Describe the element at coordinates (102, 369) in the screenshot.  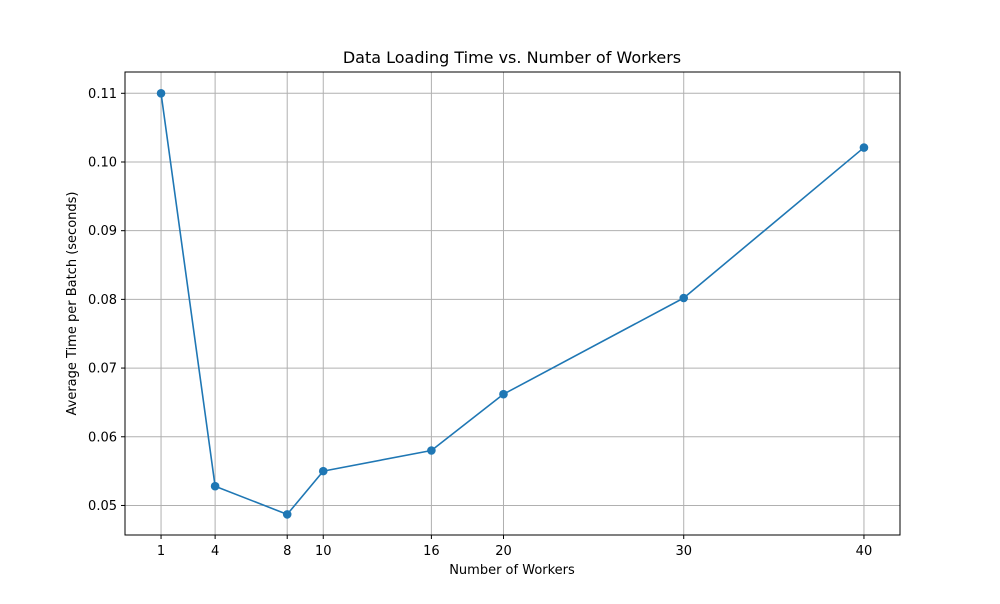
I see `y-tick-label: 0.07` at that location.